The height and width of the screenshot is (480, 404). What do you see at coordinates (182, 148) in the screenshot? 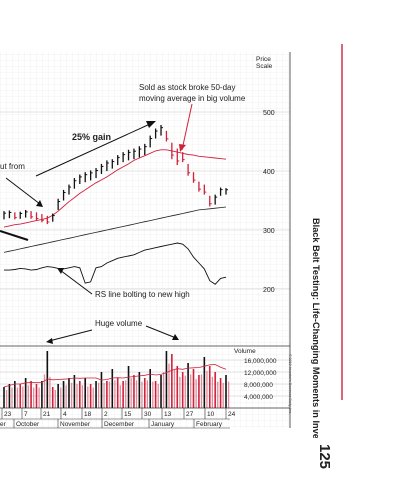
I see `sold-arrow-head` at bounding box center [182, 148].